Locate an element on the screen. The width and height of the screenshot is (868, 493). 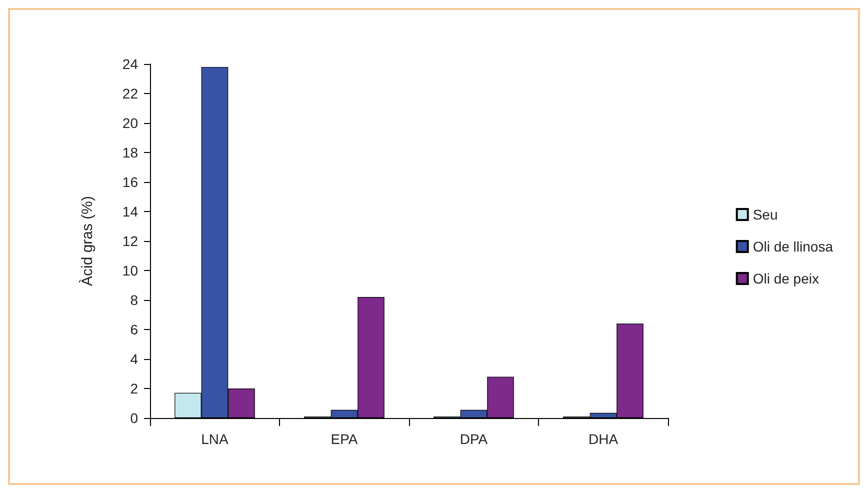
x-tick-label: EPA is located at coordinates (344, 439).